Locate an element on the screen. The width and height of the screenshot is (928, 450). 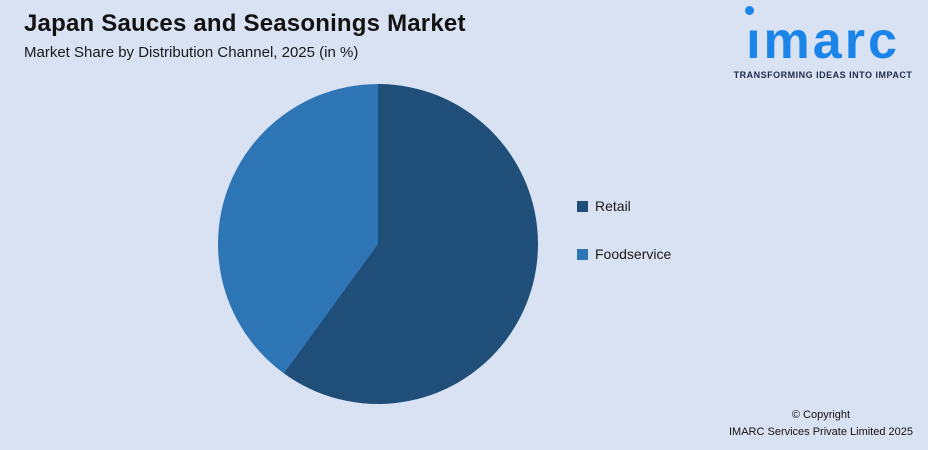
copyright-line-2: IMARC Services Private Limited 2025 is located at coordinates (820, 431).